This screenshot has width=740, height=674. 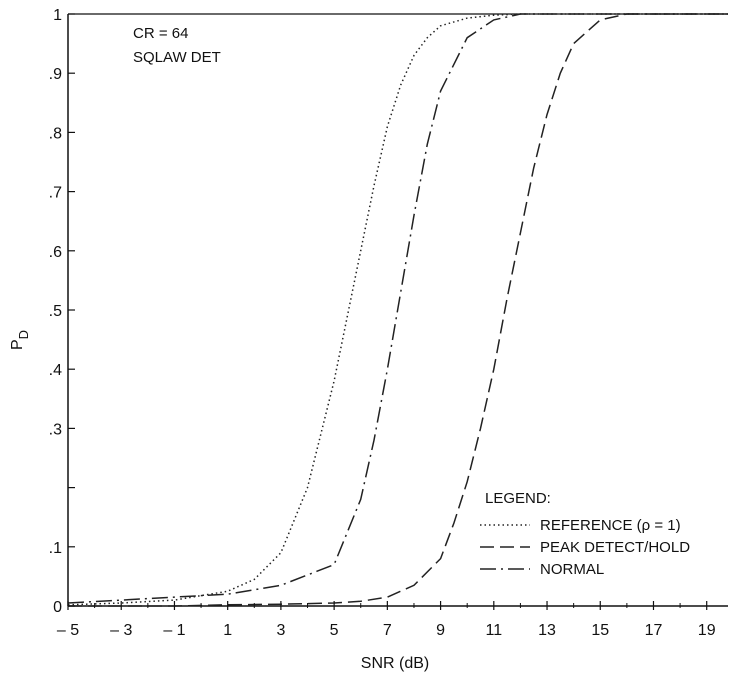 What do you see at coordinates (395, 663) in the screenshot?
I see `x-axis-title: SNR (dB)` at bounding box center [395, 663].